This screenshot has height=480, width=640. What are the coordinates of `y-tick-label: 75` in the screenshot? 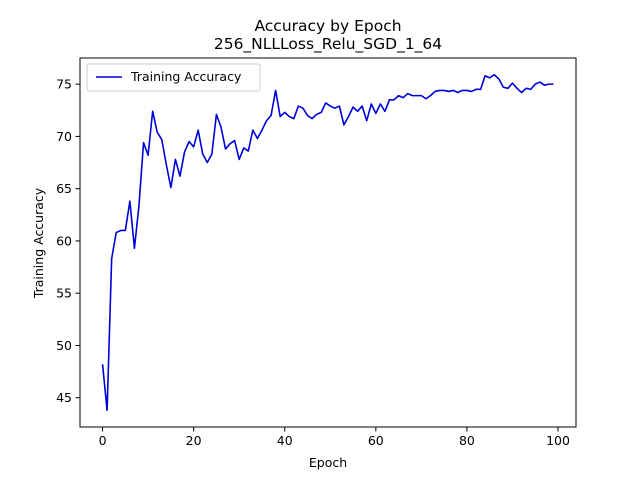 It's located at (64, 84).